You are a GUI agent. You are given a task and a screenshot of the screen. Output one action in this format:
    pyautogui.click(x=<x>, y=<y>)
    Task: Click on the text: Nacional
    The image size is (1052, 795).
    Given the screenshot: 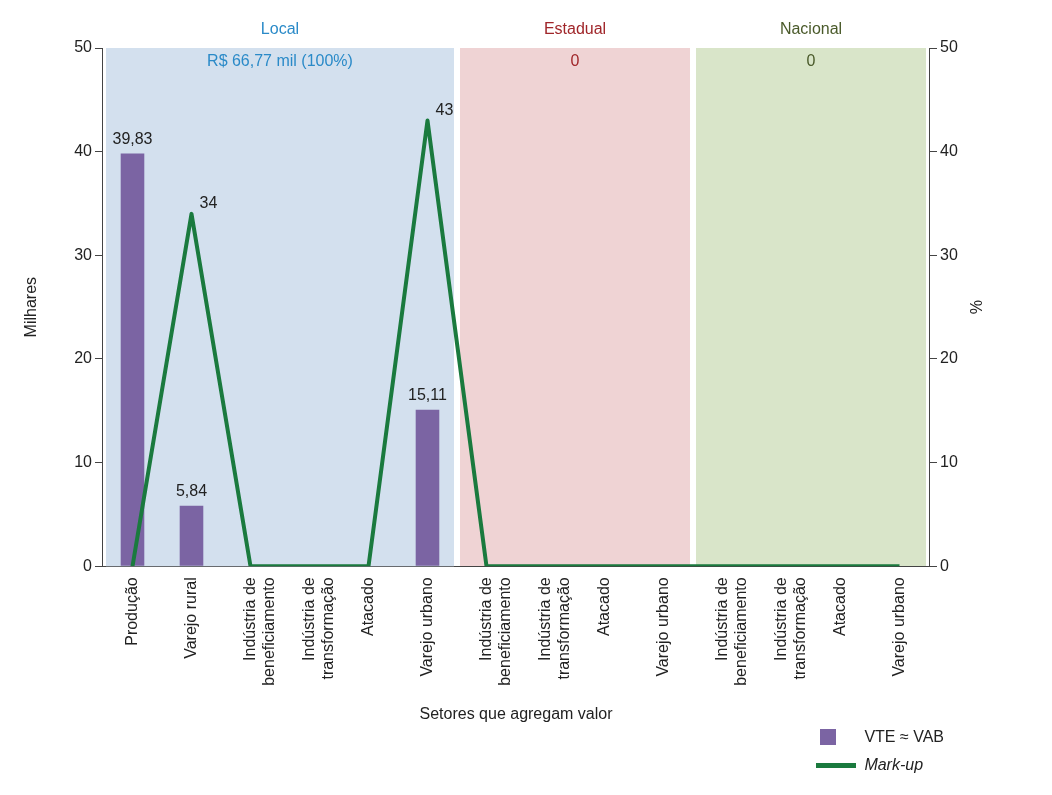 What is the action you would take?
    pyautogui.click(x=811, y=29)
    